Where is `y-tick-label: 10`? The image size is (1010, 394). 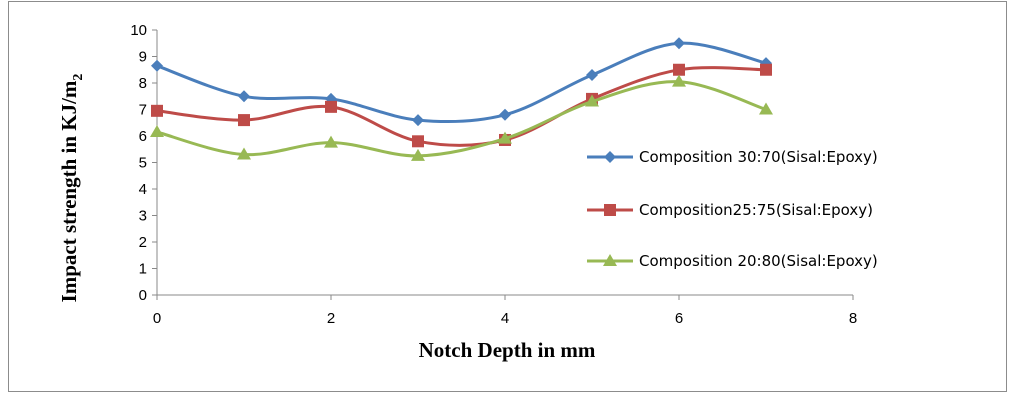 y-tick-label: 10 is located at coordinates (138, 30).